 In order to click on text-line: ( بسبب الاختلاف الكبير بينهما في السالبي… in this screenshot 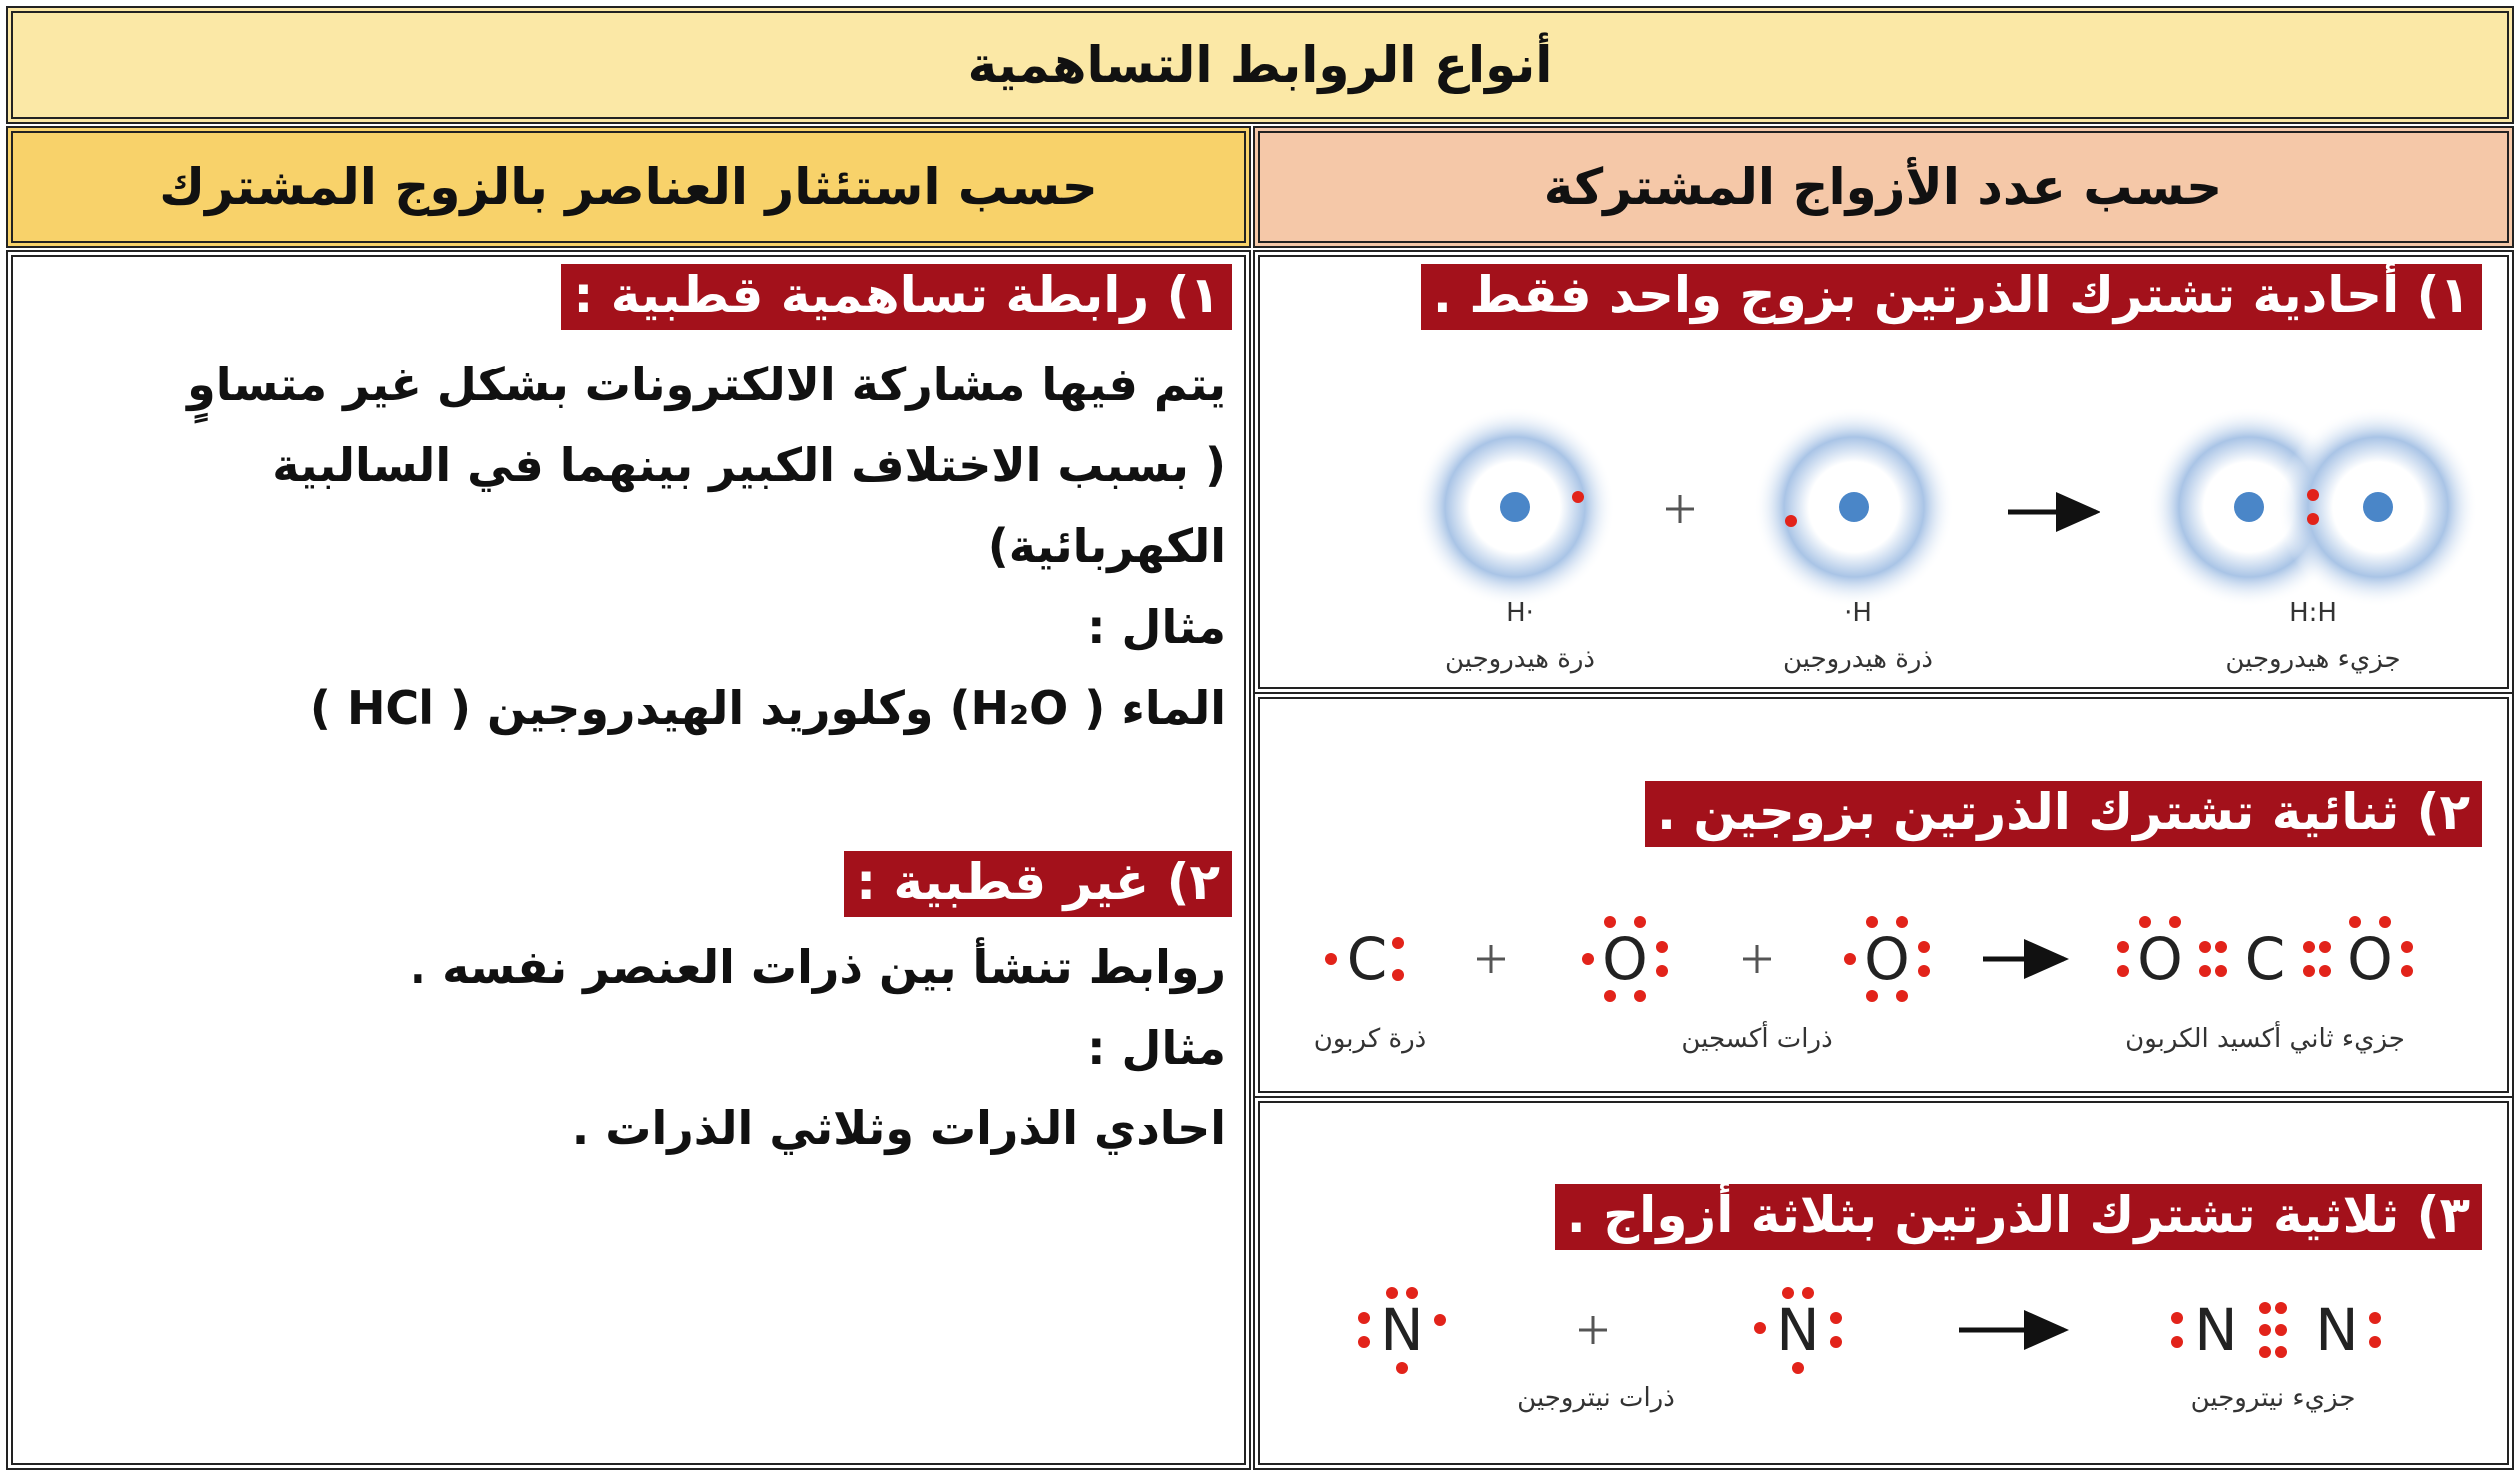, I will do `click(749, 465)`.